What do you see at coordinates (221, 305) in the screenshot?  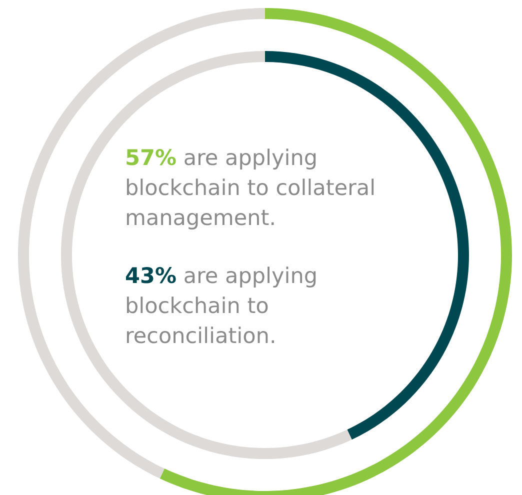 I see `text: 43% are applying blockchain to reconciliation.` at bounding box center [221, 305].